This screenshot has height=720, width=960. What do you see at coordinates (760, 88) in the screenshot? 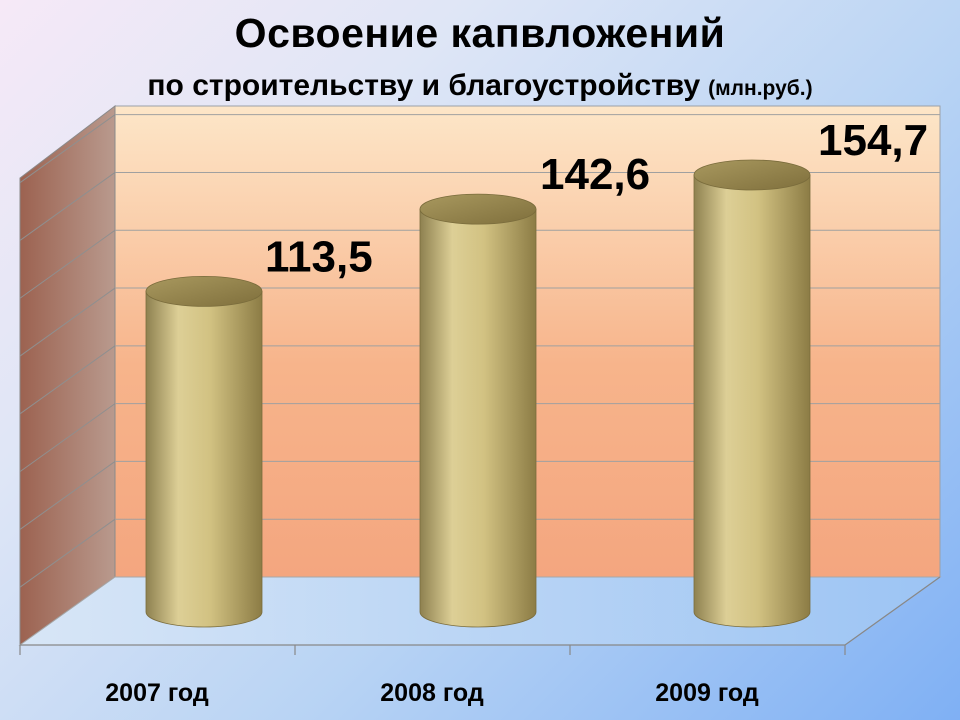
I see `chart-units: (млн.руб.)` at bounding box center [760, 88].